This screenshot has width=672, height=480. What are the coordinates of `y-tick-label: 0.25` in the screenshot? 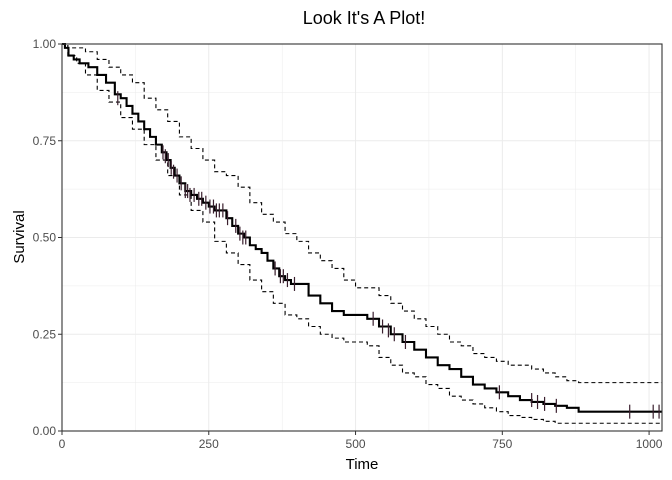 It's located at (45, 334).